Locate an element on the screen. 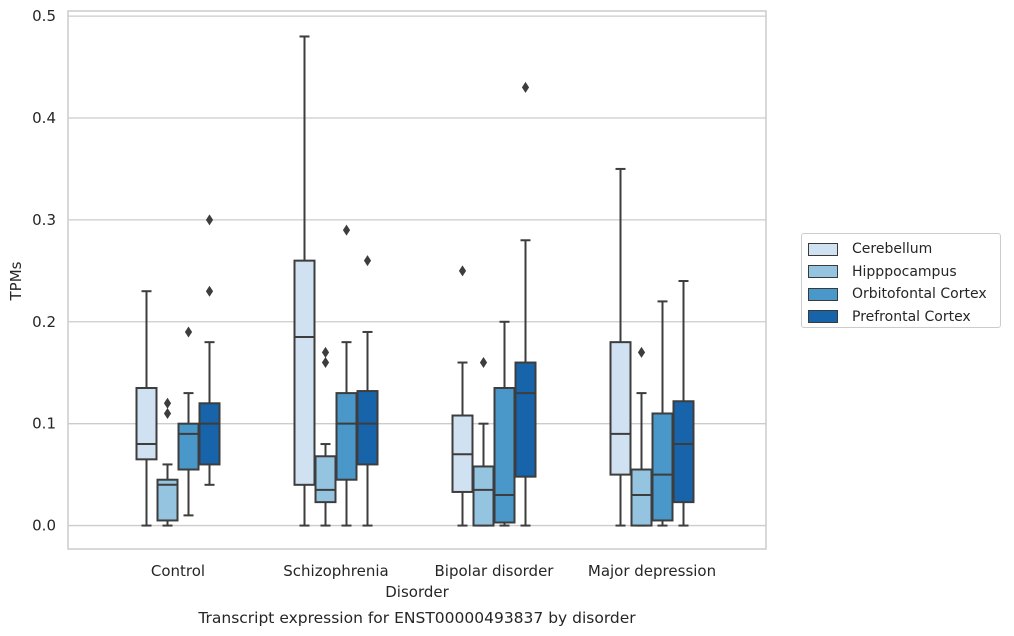 The width and height of the screenshot is (1014, 636). legend-label: Orbitofontal Cortex is located at coordinates (919, 294).